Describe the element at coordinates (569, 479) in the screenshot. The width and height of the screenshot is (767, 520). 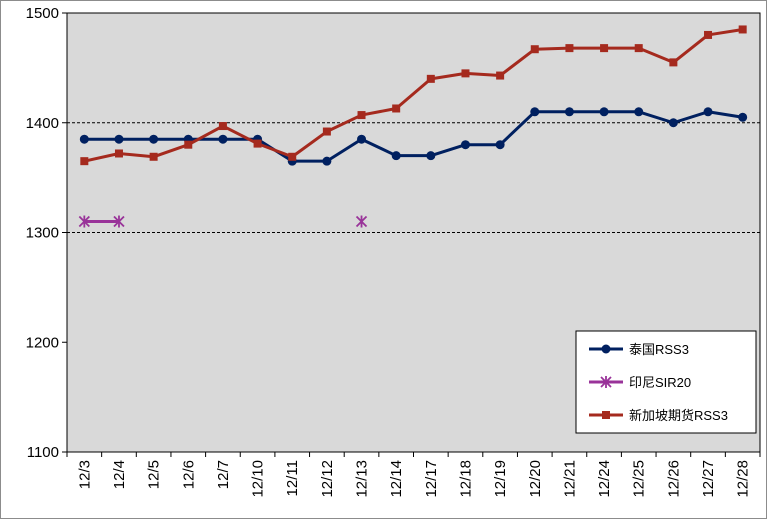
I see `x-tick-label: 12/21` at that location.